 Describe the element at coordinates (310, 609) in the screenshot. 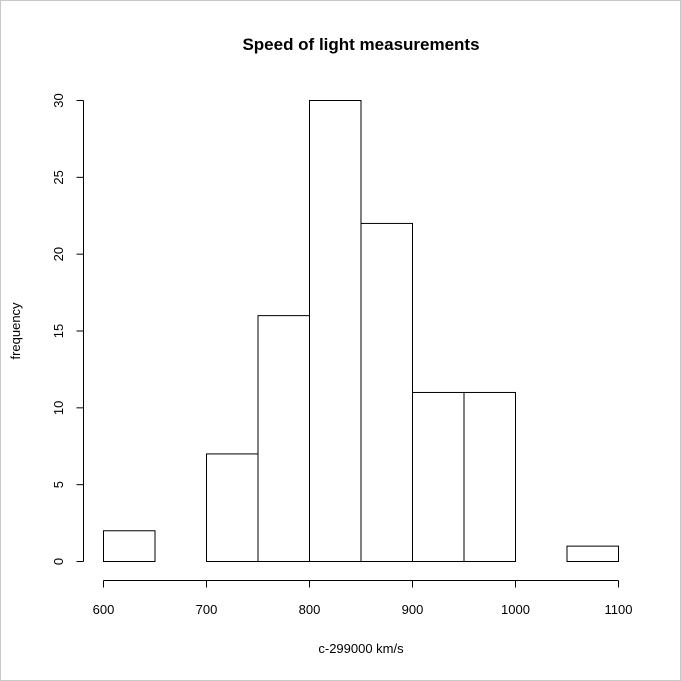

I see `x-tick-label: 800` at that location.